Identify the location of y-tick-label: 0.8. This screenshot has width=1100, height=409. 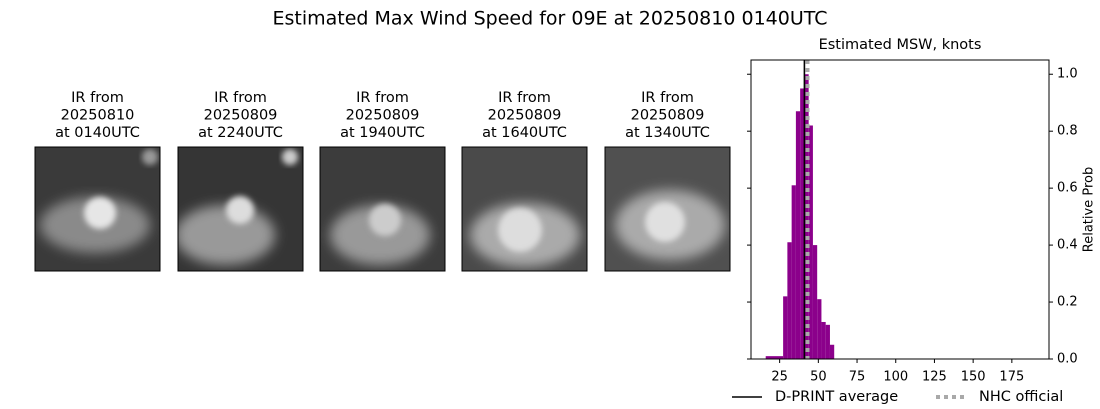
(1067, 131).